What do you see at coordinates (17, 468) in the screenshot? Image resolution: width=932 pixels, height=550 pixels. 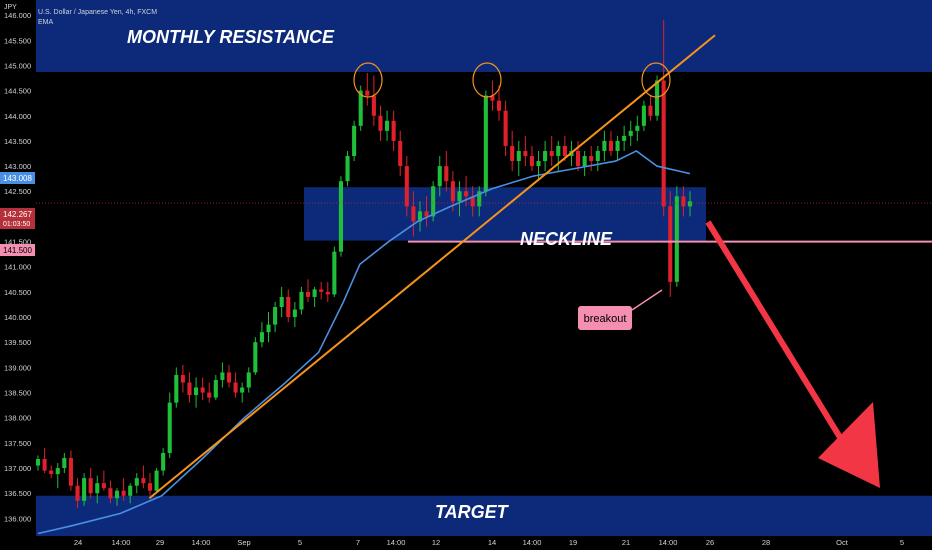 I see `price-tick-label: 137.000` at bounding box center [17, 468].